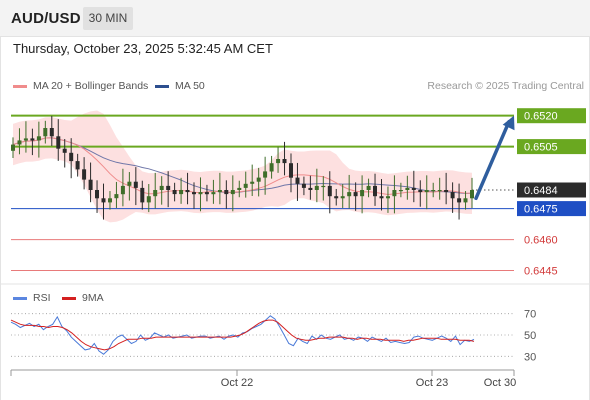 The image size is (590, 400). Describe the element at coordinates (541, 148) in the screenshot. I see `price-label-text: 0.6505` at that location.